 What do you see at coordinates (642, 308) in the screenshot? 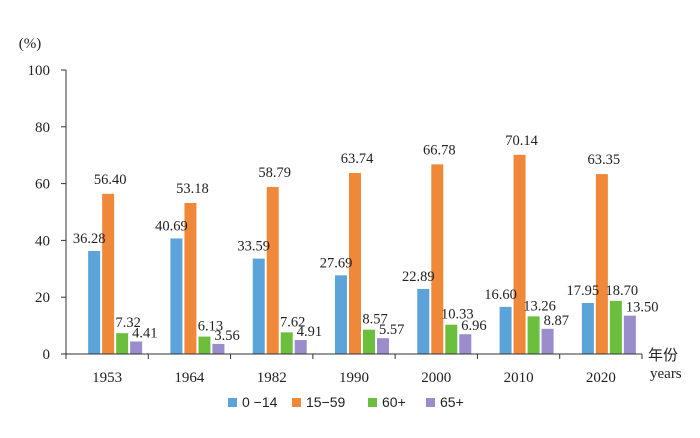
I see `value-label: 13.50` at bounding box center [642, 308].